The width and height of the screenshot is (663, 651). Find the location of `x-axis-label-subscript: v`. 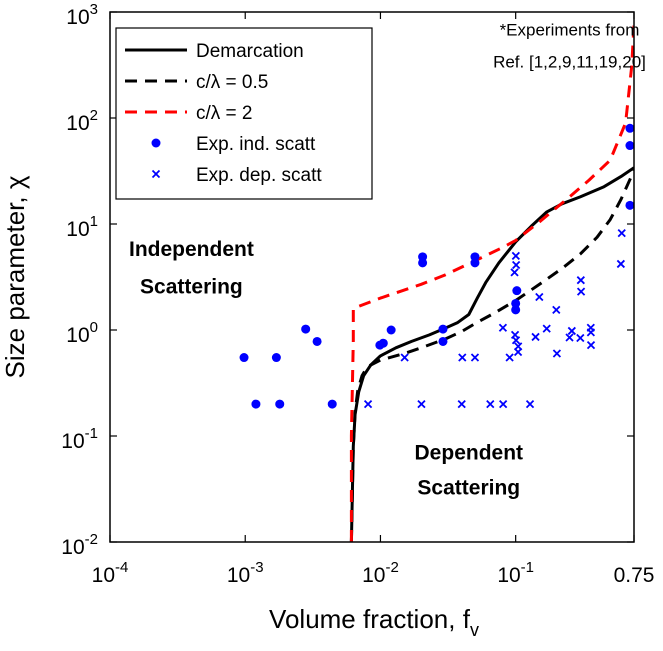

x-axis-label-subscript: v is located at coordinates (474, 630).